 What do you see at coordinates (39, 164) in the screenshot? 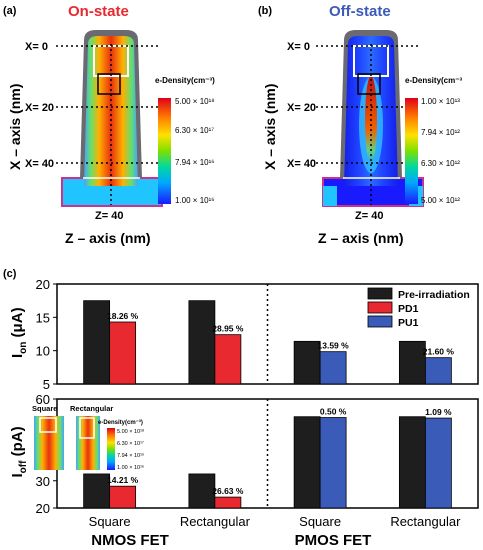
I see `panel-a-tick-x40: X= 40` at bounding box center [39, 164].